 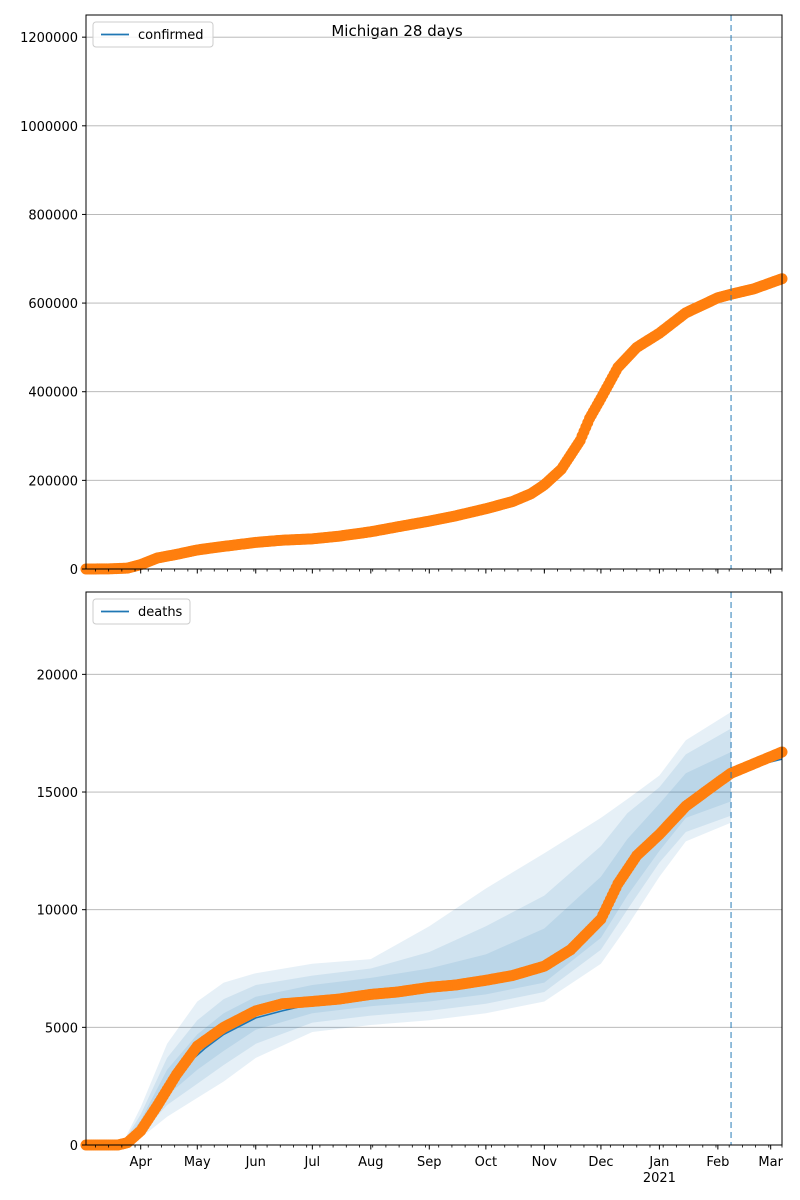 I want to click on x-tick-label: Feb, so click(x=717, y=1162).